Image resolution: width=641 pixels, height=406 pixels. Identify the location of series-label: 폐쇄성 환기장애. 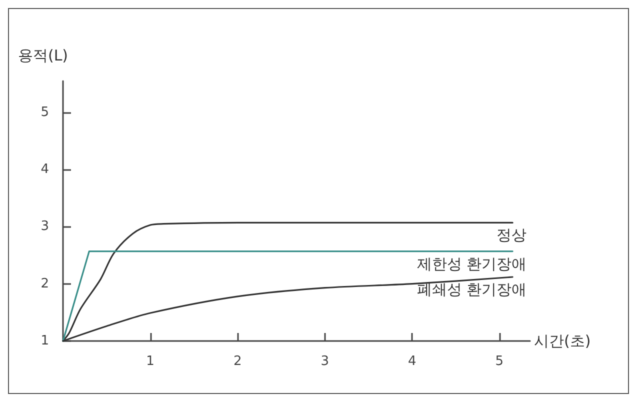
(471, 289).